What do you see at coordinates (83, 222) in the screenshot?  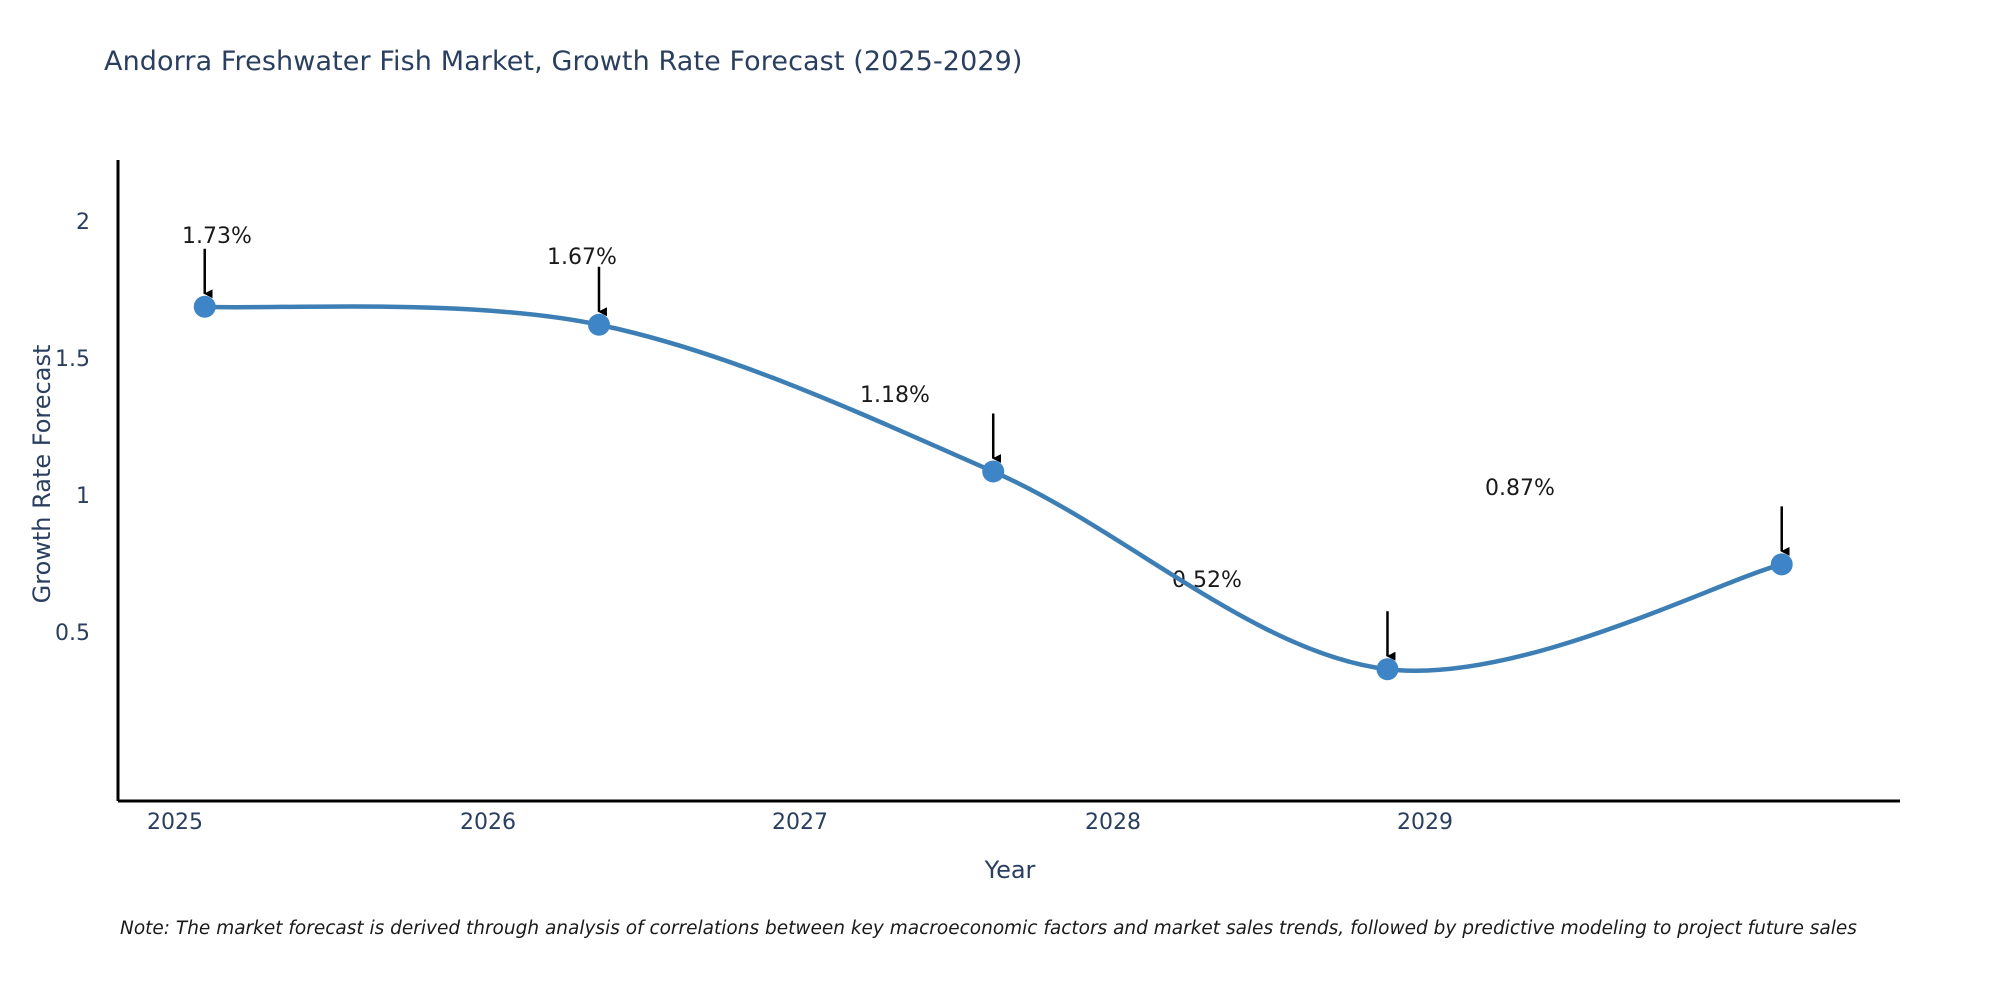 I see `y-tick-label-2: 2` at bounding box center [83, 222].